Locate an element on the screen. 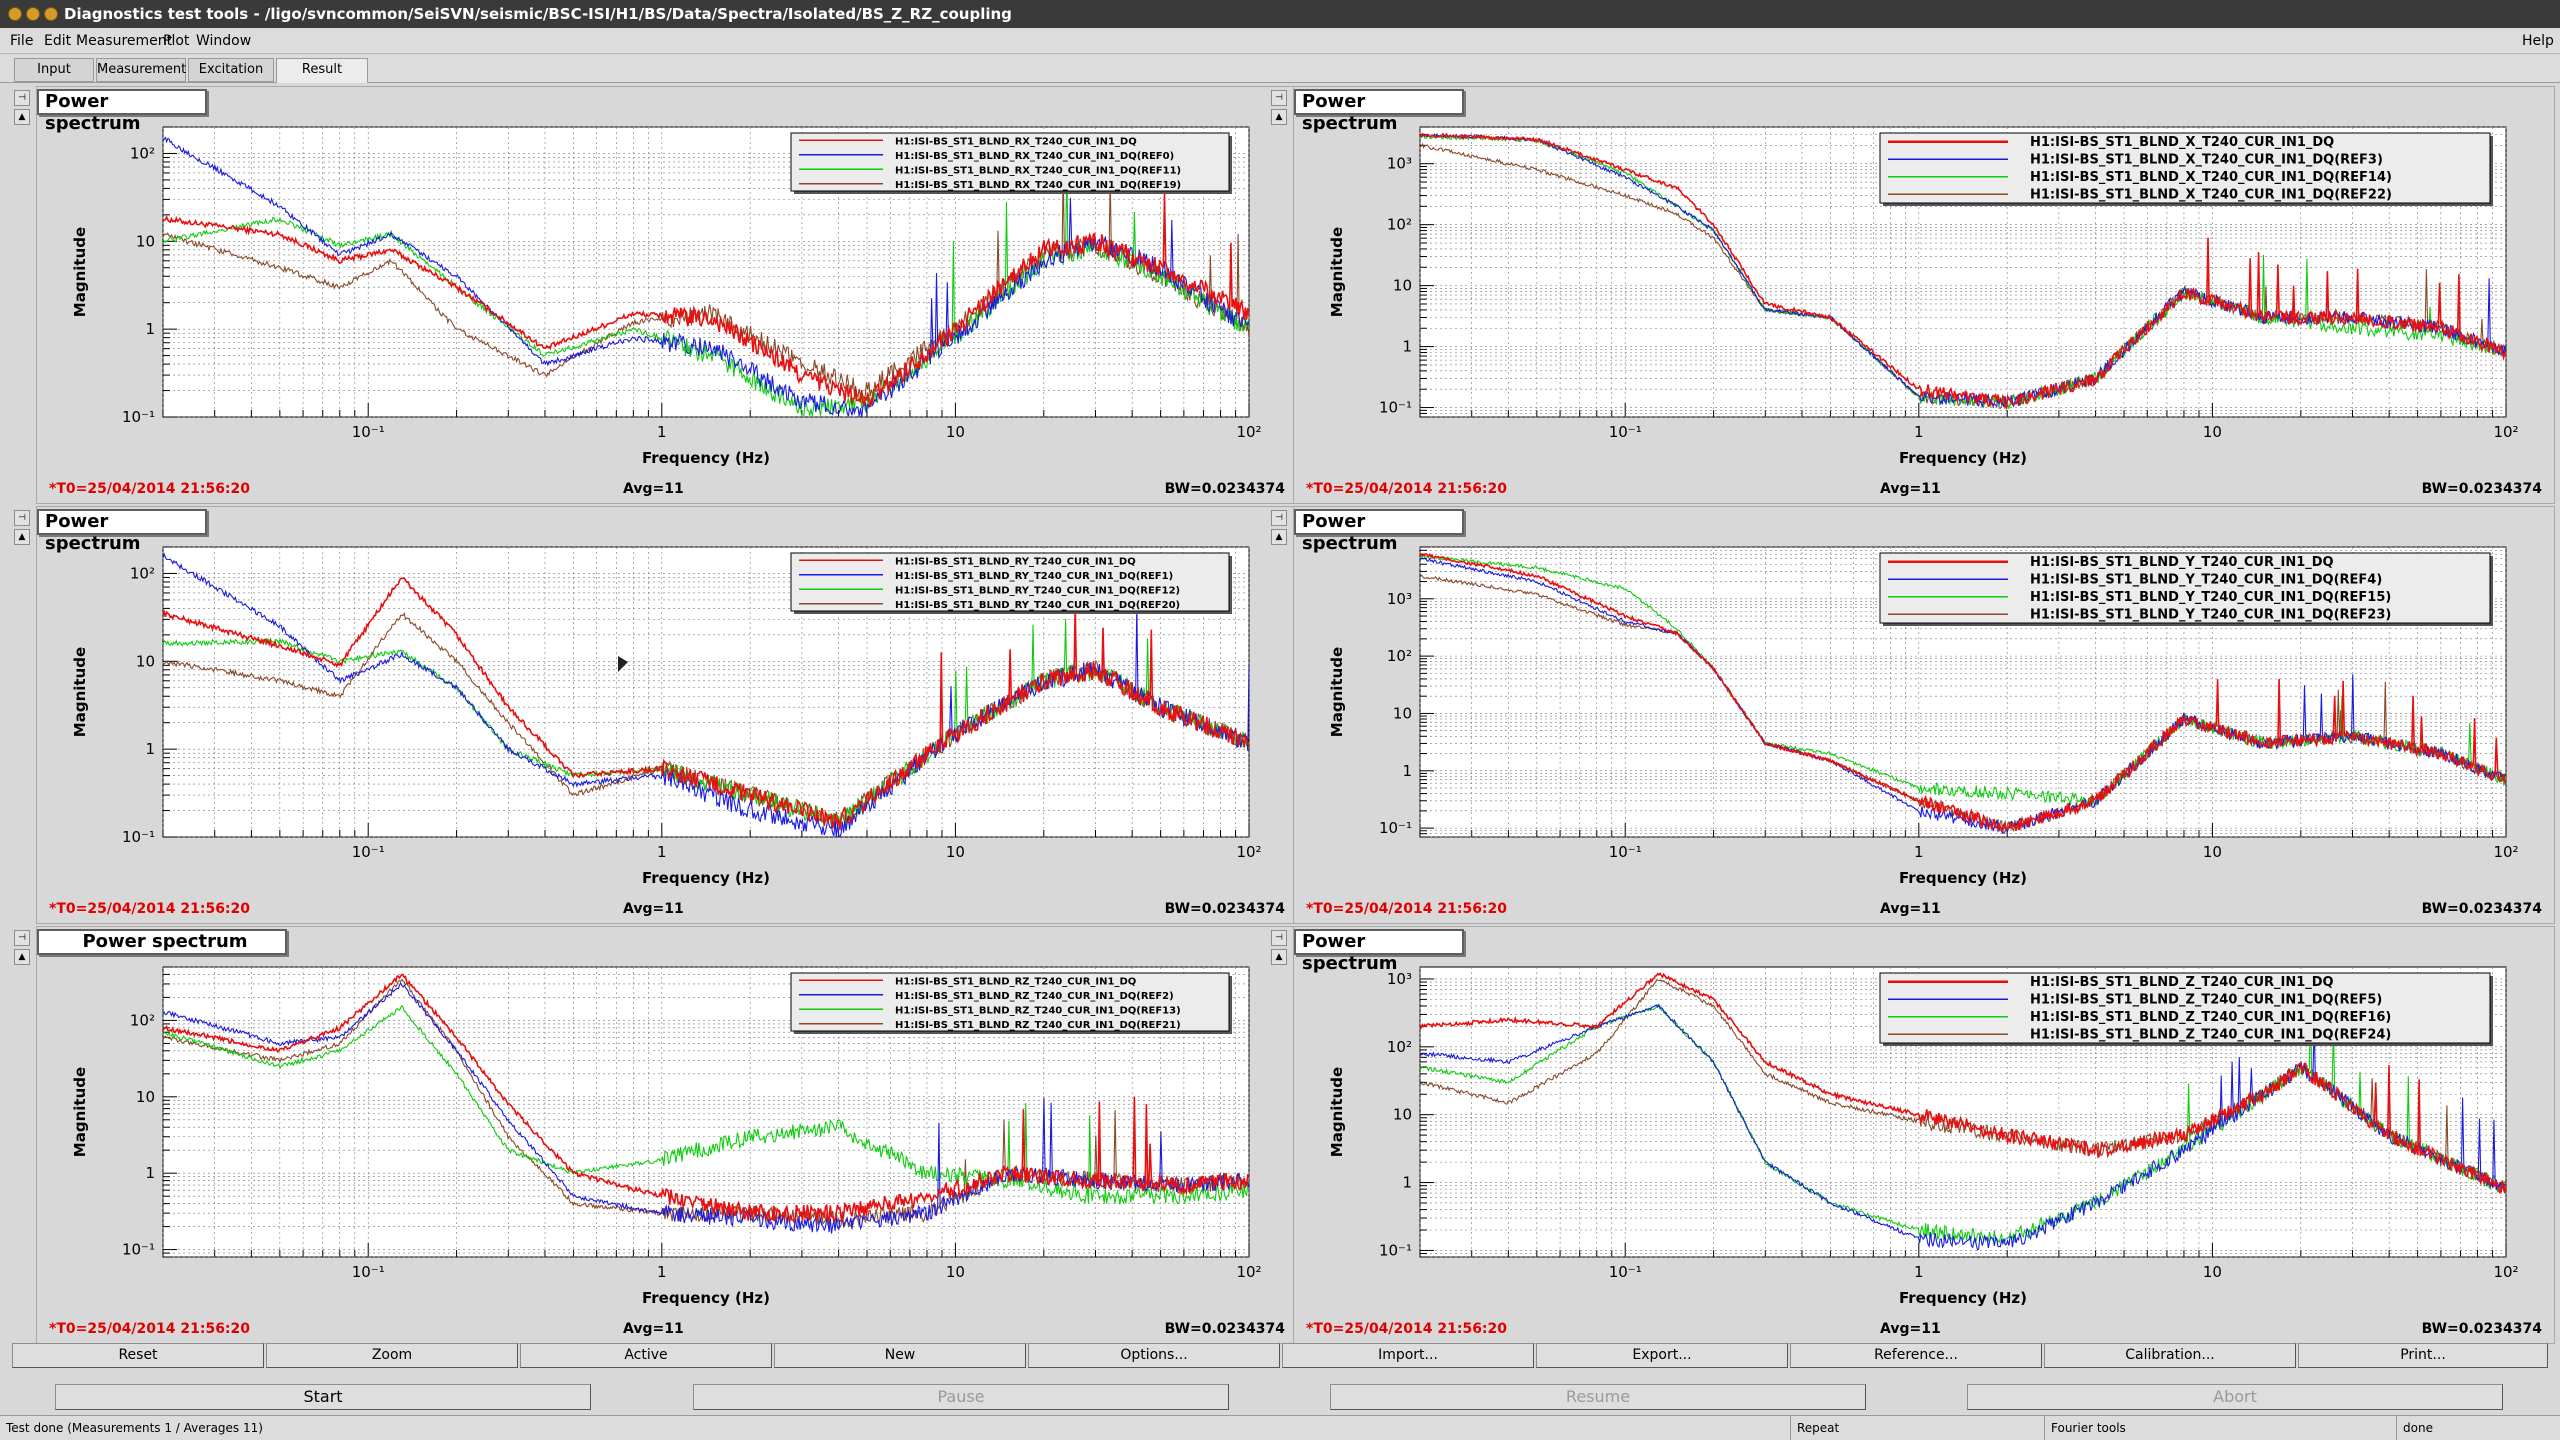  tab-measurement: Measurement is located at coordinates (141, 70).